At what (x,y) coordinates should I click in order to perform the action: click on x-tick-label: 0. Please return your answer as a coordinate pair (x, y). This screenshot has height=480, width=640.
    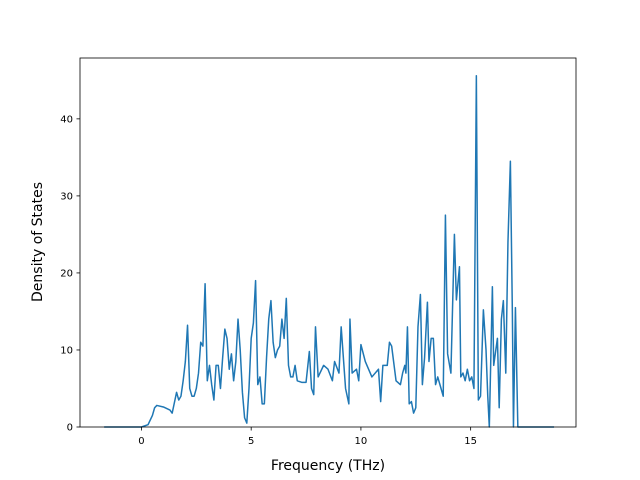
    Looking at the image, I should click on (141, 441).